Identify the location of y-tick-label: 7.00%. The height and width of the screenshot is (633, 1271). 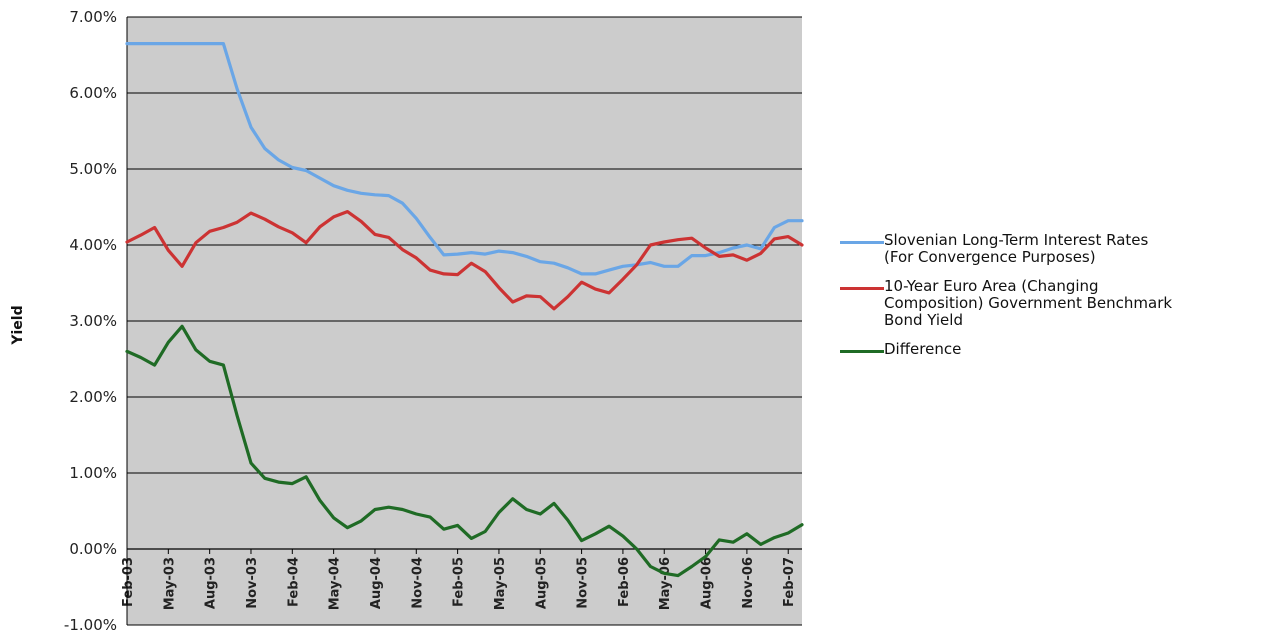
(93, 17).